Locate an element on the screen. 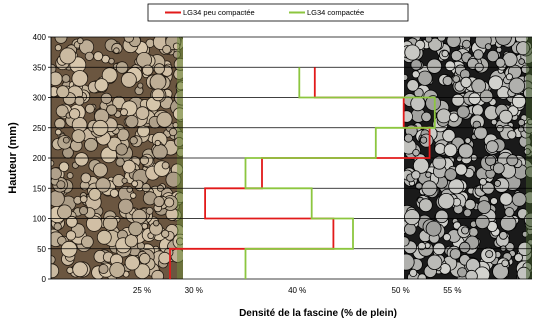 This screenshot has width=535, height=324. x-tick-label: 30 % is located at coordinates (194, 290).